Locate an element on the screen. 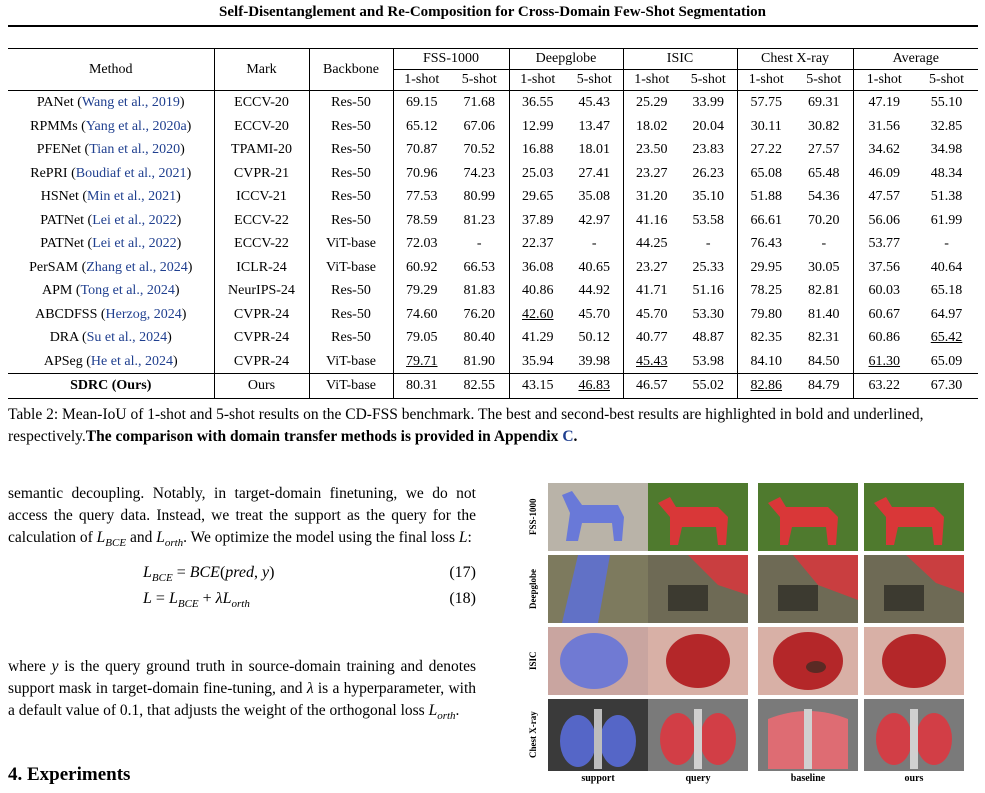 The image size is (985, 793). method-cell: ABCDFSS (Herzog, 2024) is located at coordinates (111, 315).